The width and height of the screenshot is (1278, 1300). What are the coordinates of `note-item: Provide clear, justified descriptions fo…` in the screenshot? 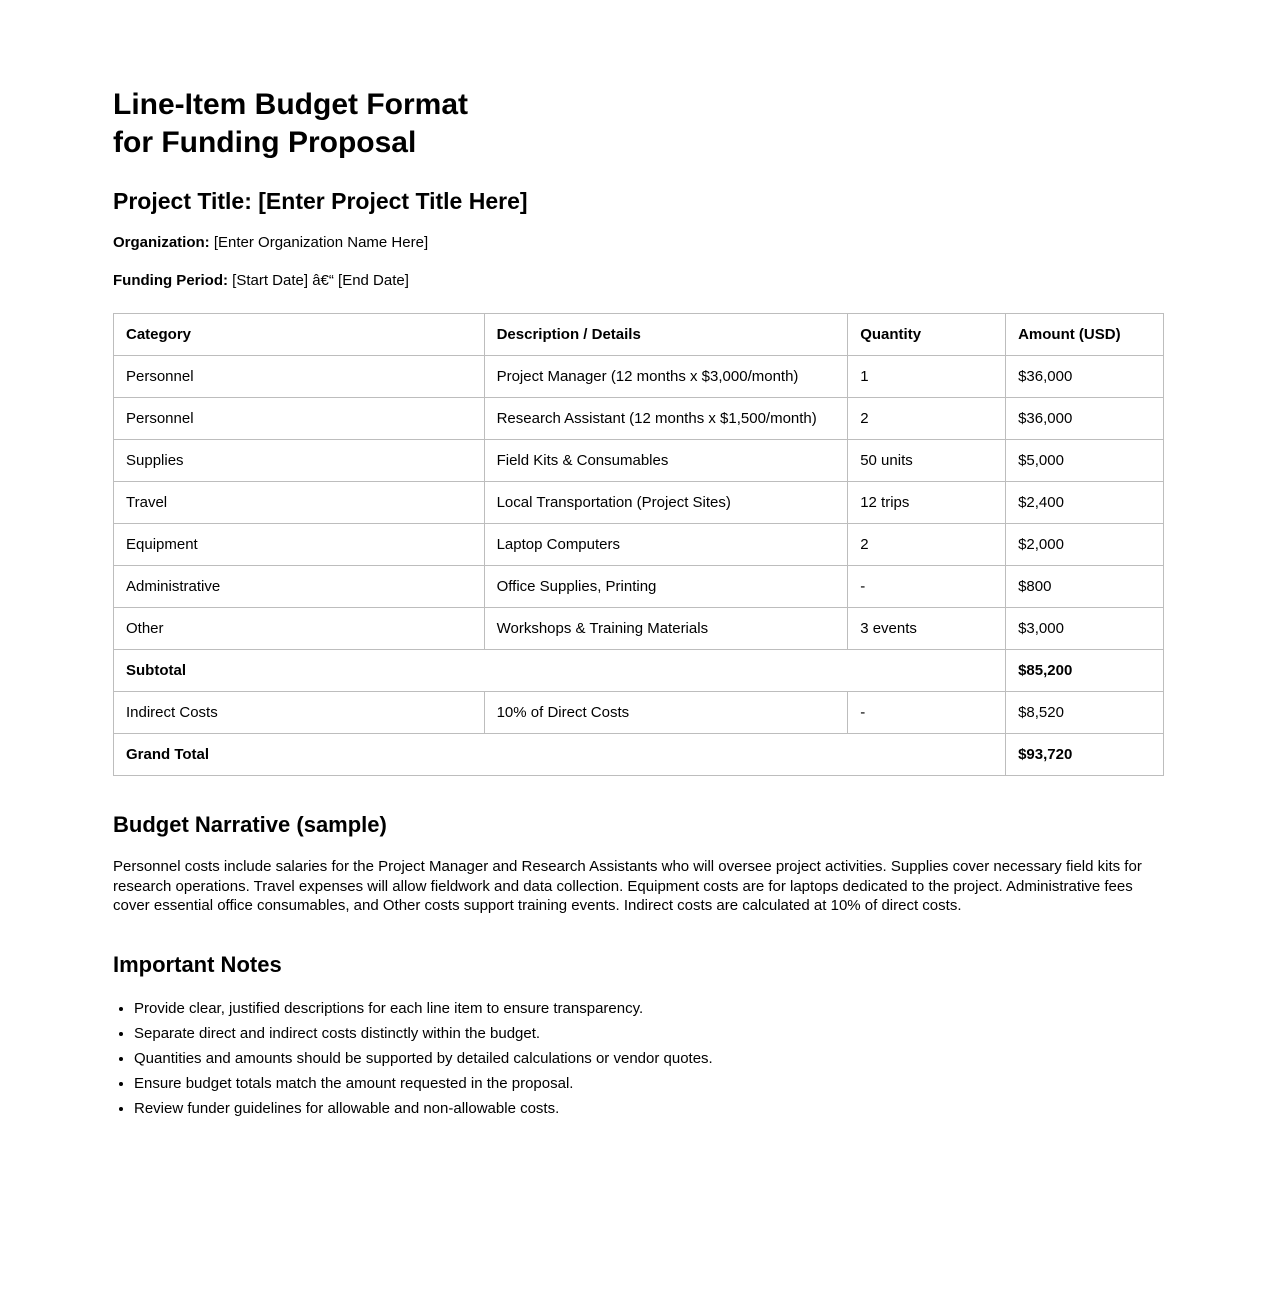 It's located at (649, 1008).